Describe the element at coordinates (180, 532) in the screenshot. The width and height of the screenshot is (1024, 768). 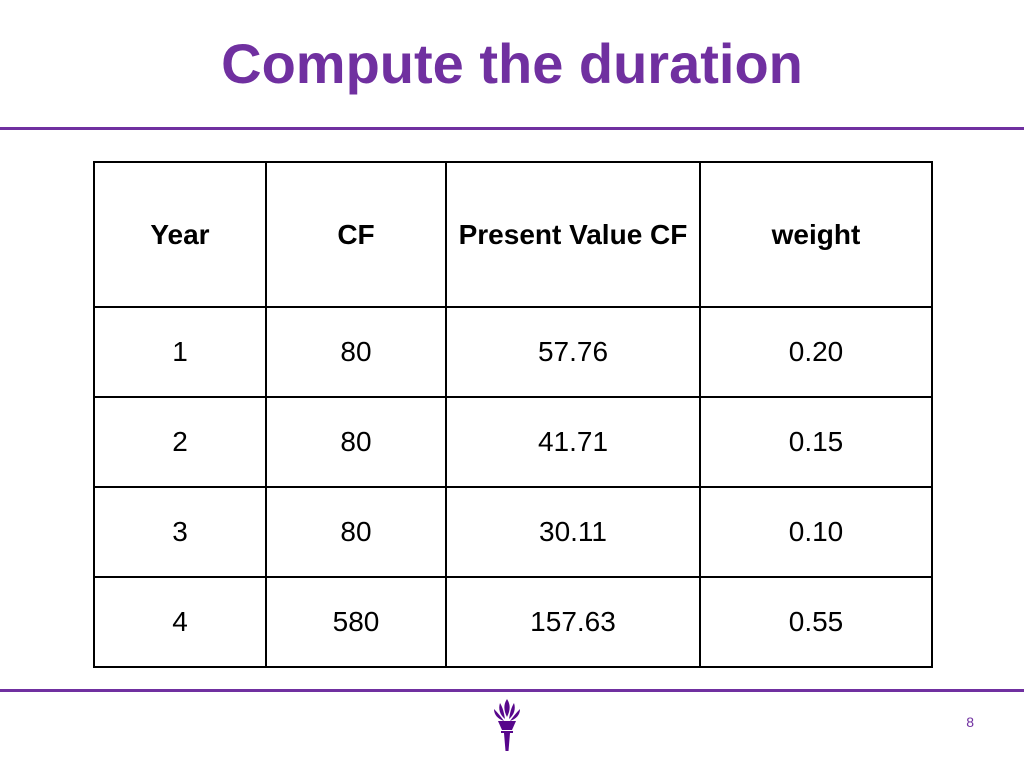
I see `cell-year: 3` at that location.